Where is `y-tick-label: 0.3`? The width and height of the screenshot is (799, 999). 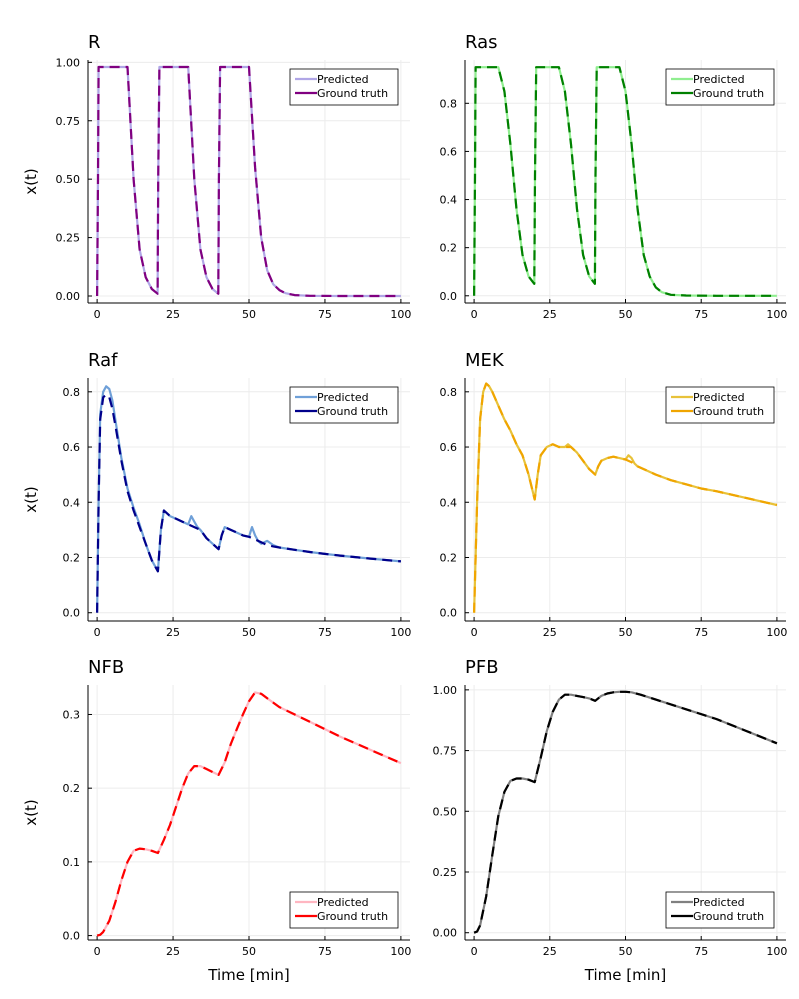 y-tick-label: 0.3 is located at coordinates (72, 714).